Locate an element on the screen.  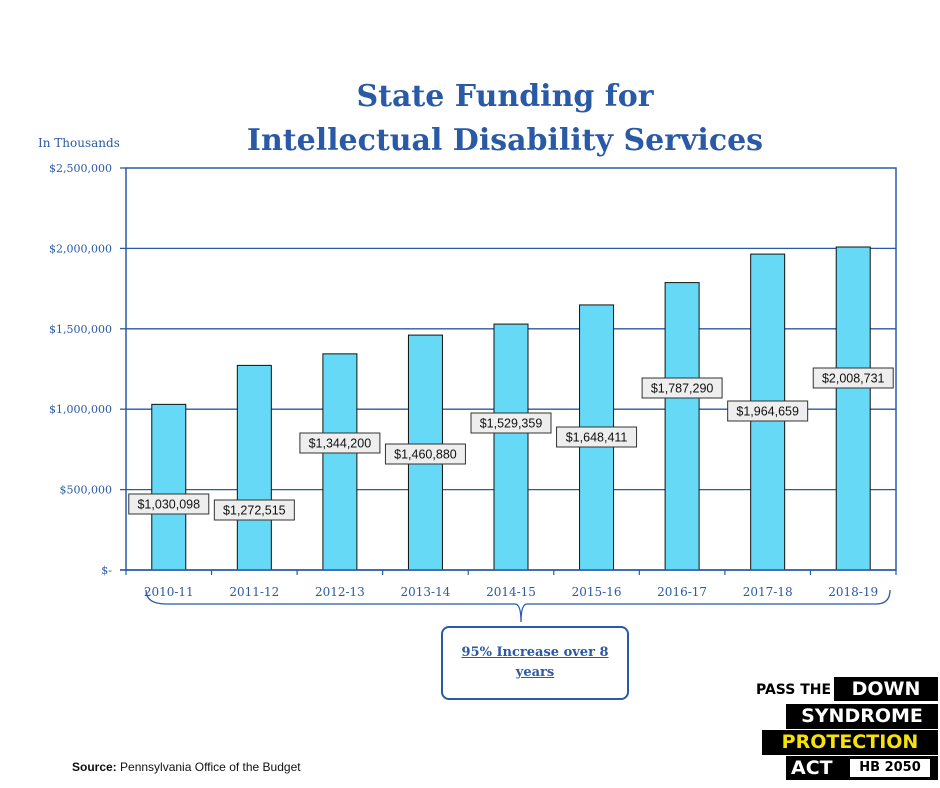
x-tick-label: 2012-13 is located at coordinates (340, 592).